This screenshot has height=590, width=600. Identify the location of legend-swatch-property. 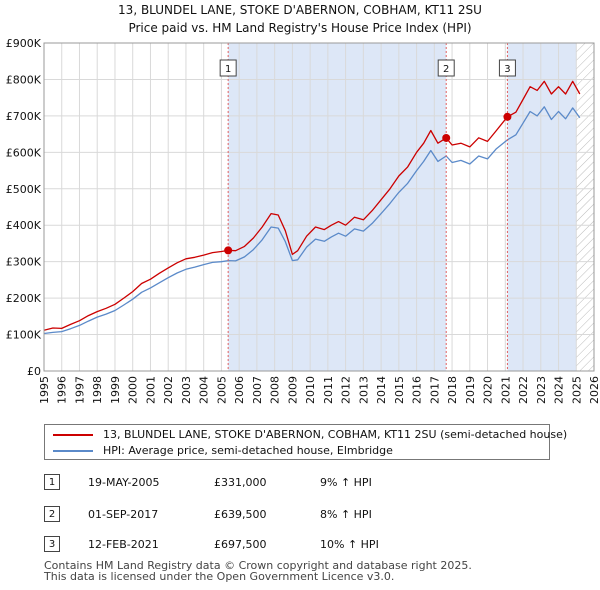
(73, 435).